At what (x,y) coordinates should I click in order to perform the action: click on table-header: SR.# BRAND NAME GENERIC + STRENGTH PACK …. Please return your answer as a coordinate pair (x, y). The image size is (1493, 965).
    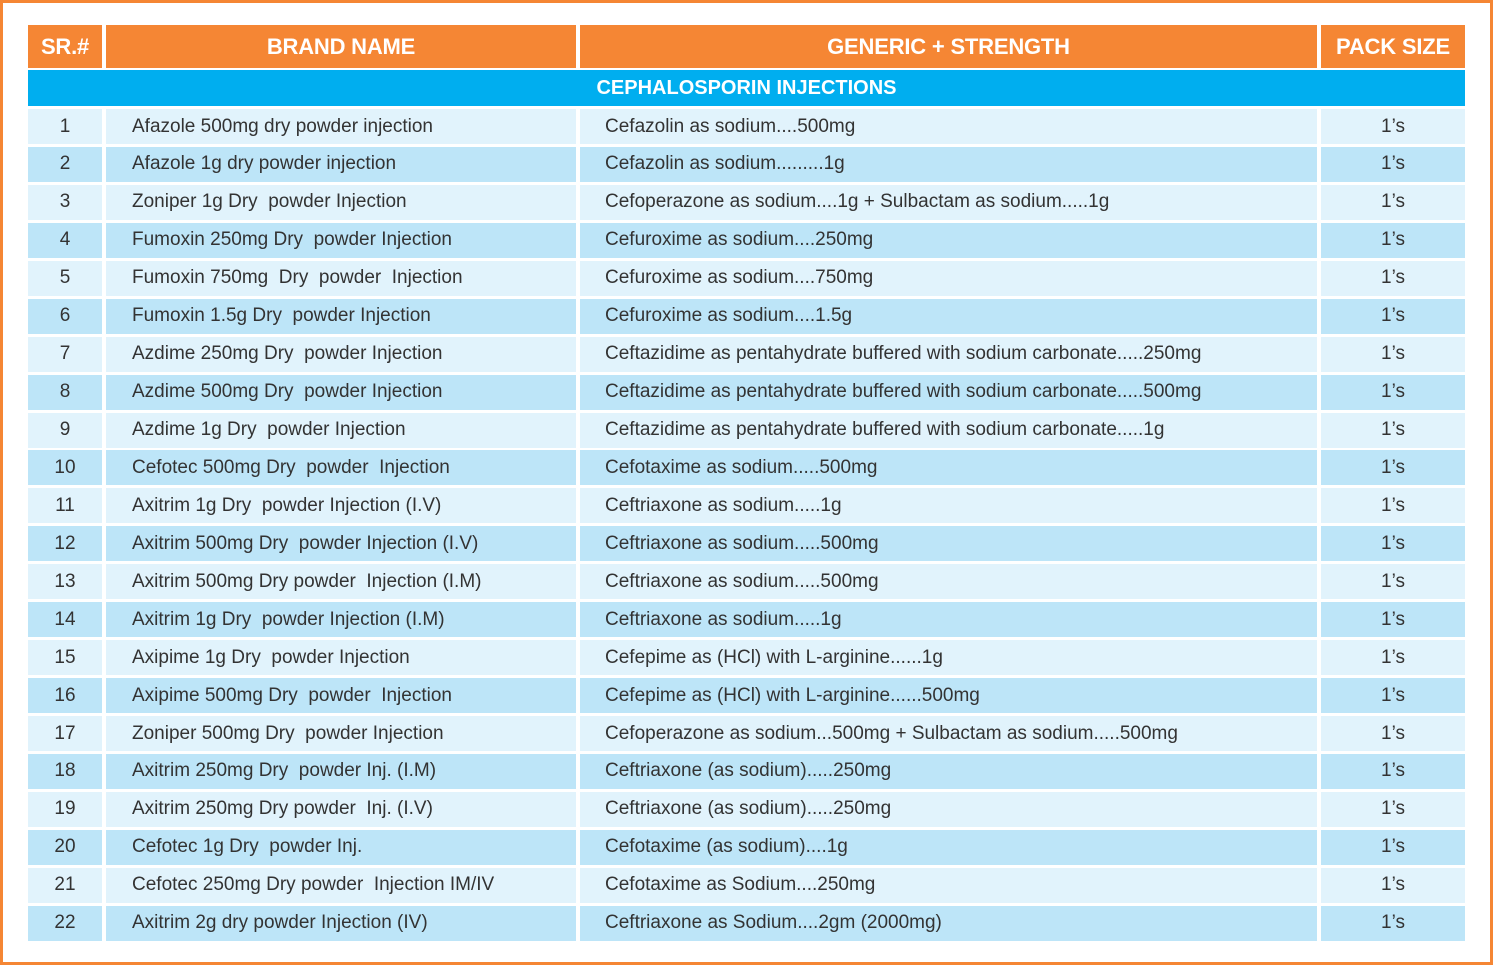
    Looking at the image, I should click on (746, 46).